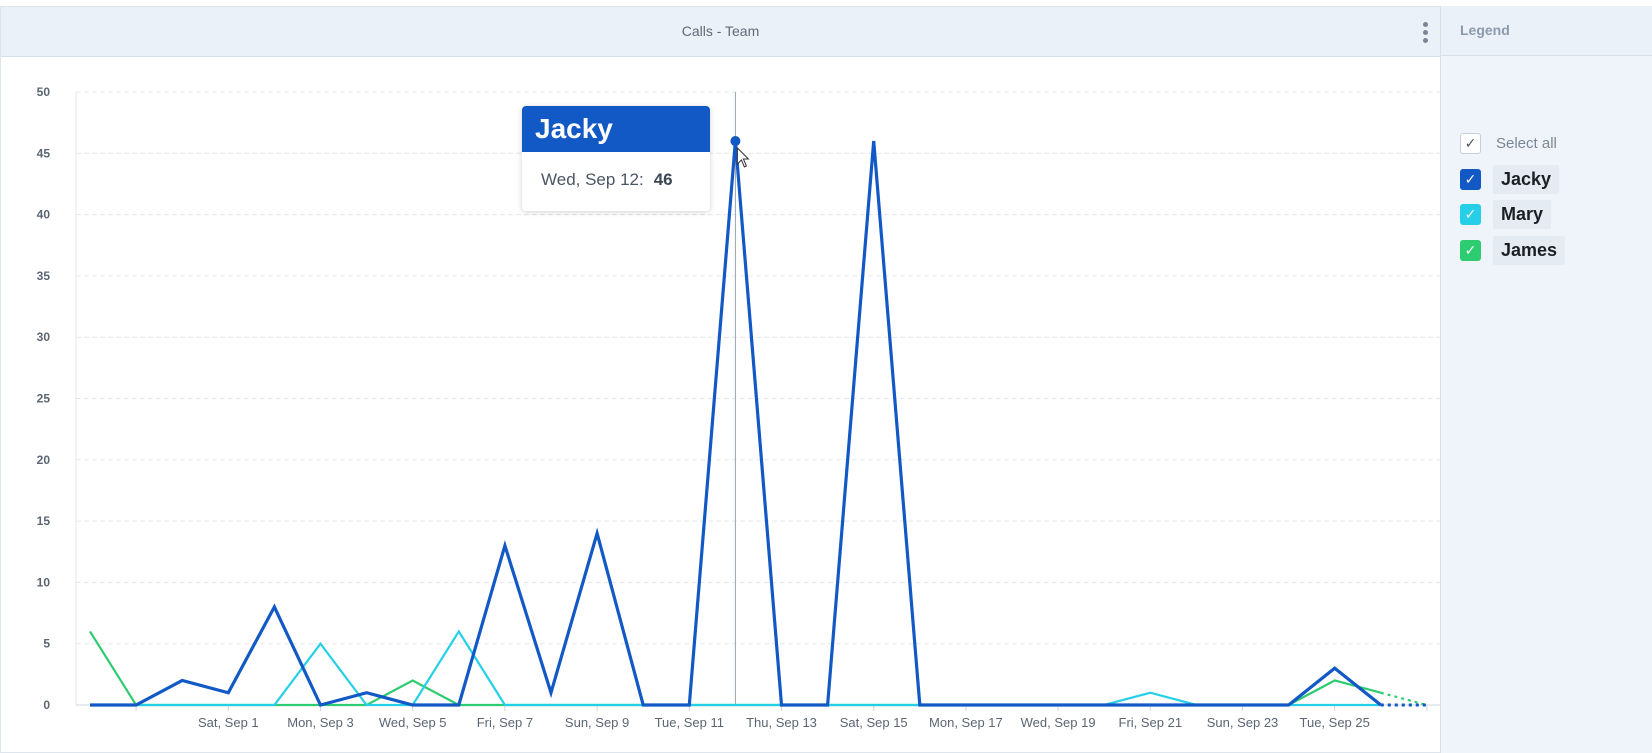 Image resolution: width=1652 pixels, height=753 pixels. What do you see at coordinates (1058, 722) in the screenshot?
I see `x-tick-label: Wed, Sep 19` at bounding box center [1058, 722].